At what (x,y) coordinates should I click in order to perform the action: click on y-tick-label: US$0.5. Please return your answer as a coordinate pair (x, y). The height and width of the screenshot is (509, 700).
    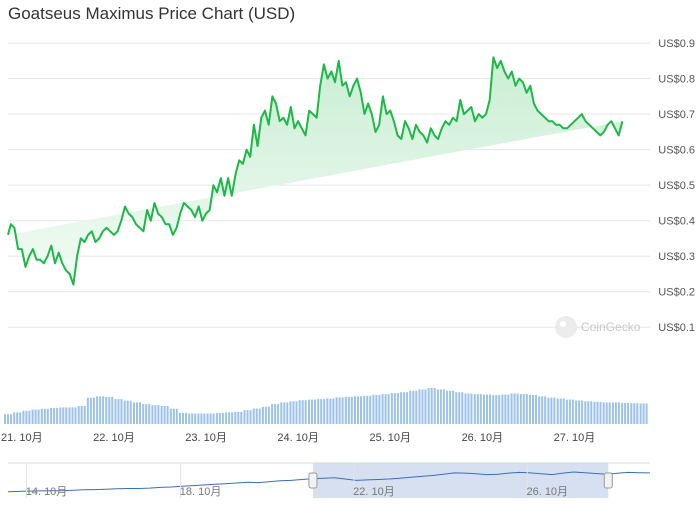
    Looking at the image, I should click on (676, 186).